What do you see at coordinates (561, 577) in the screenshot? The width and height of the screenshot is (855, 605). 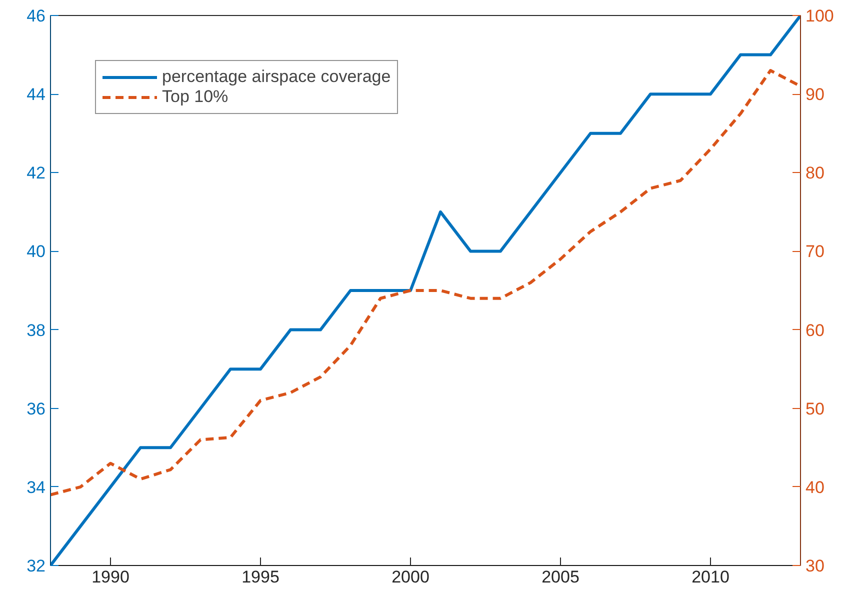 I see `x-tick-label: 2005` at bounding box center [561, 577].